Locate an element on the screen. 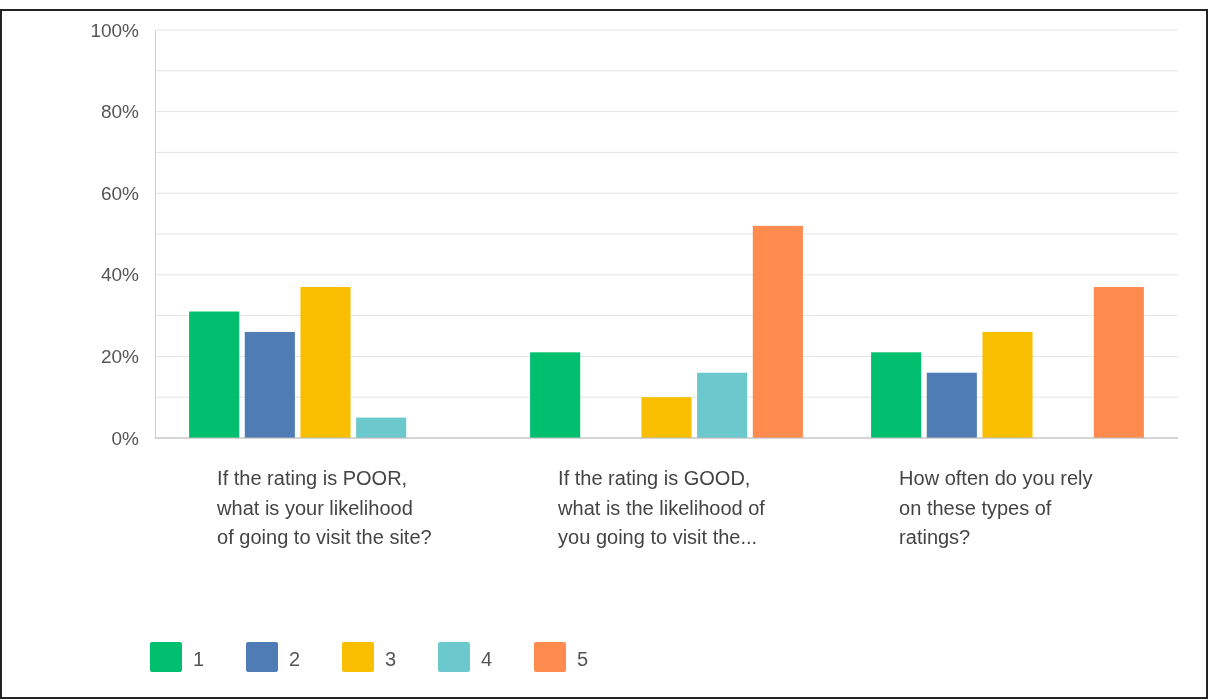 Image resolution: width=1210 pixels, height=700 pixels. legend-label: 3 is located at coordinates (391, 659).